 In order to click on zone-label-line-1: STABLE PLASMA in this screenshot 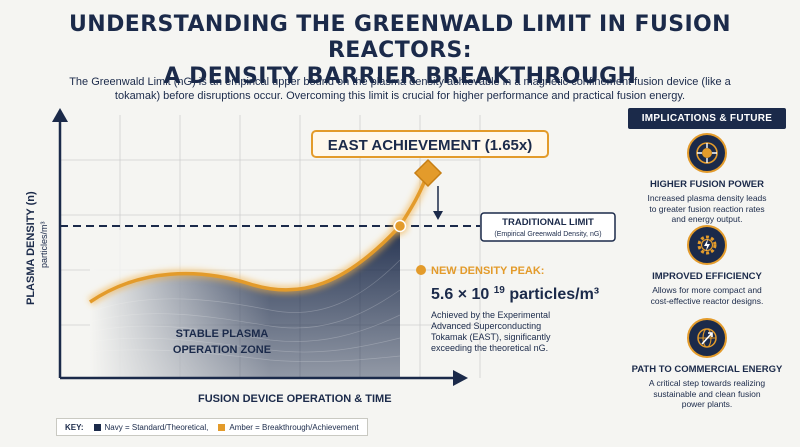, I will do `click(222, 334)`.